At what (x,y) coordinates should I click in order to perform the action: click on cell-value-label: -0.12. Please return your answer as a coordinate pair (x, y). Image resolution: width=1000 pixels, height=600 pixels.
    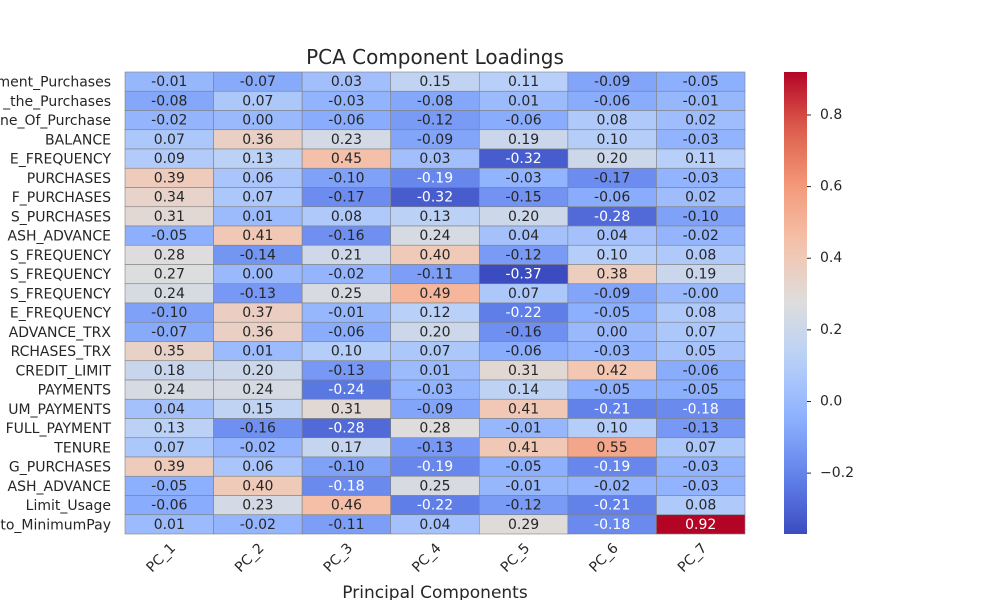
    Looking at the image, I should click on (523, 506).